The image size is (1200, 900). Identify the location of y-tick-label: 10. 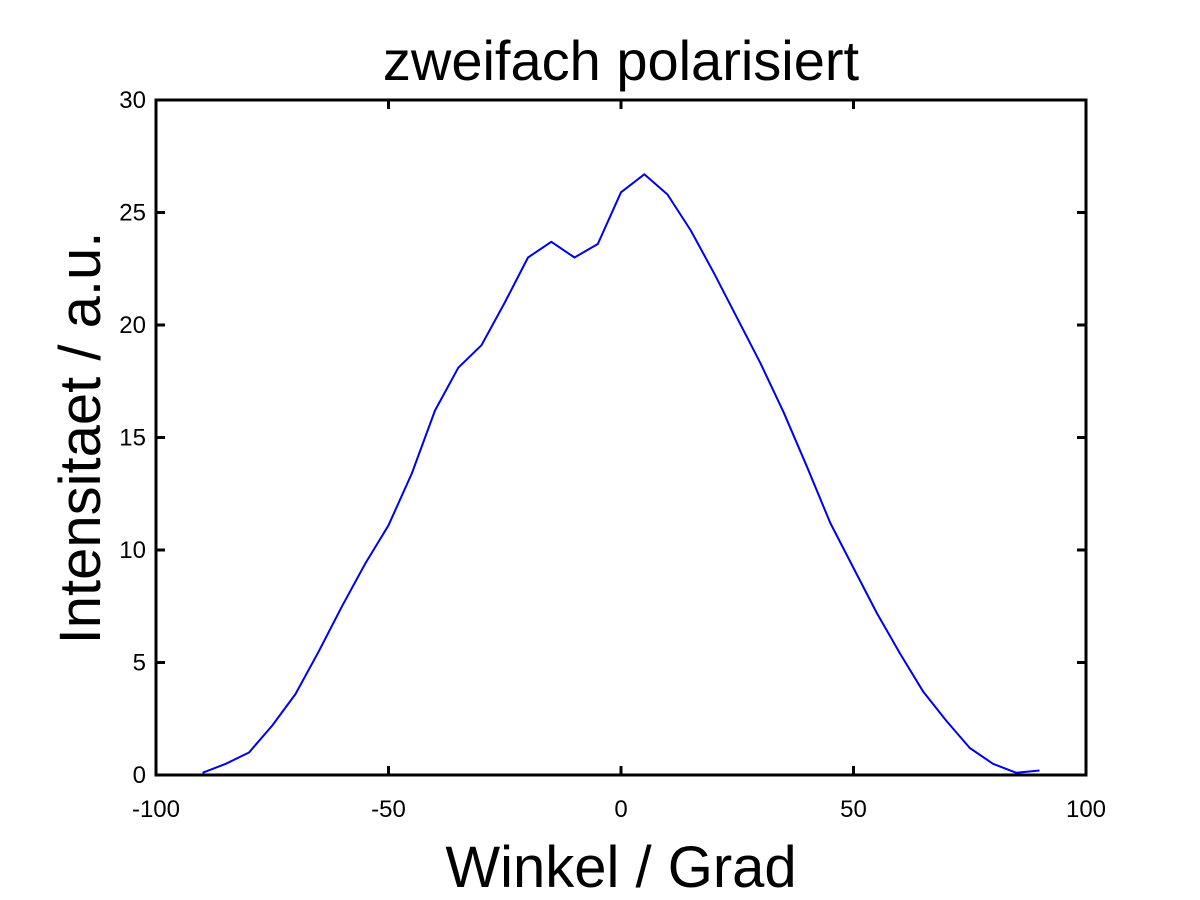
(132, 550).